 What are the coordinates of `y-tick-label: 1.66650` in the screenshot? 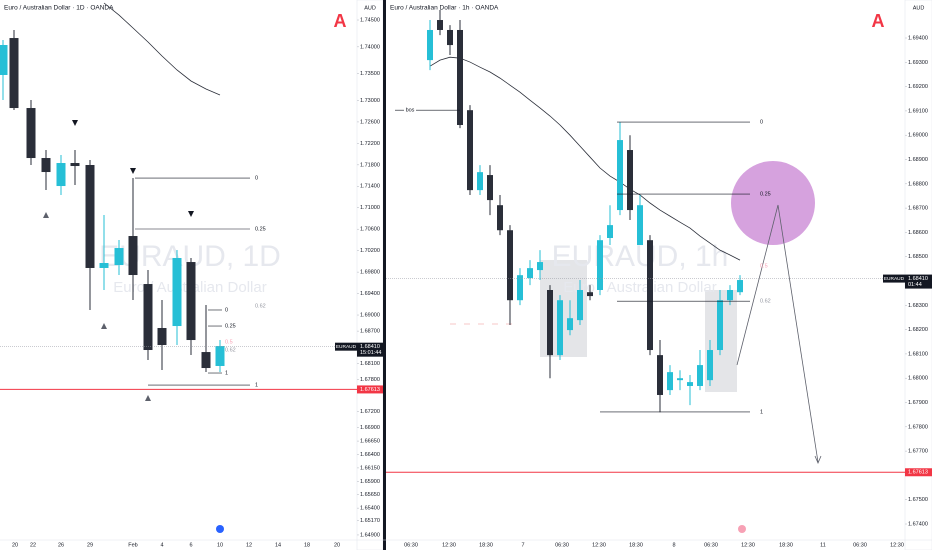 It's located at (370, 442).